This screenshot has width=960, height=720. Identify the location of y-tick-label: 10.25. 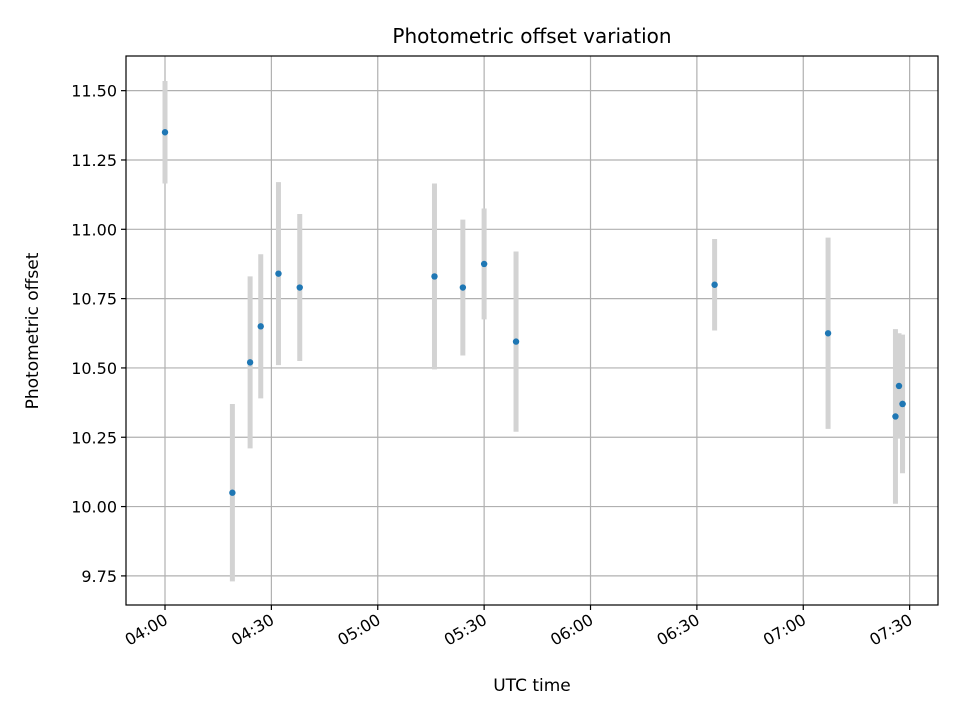
(94, 437).